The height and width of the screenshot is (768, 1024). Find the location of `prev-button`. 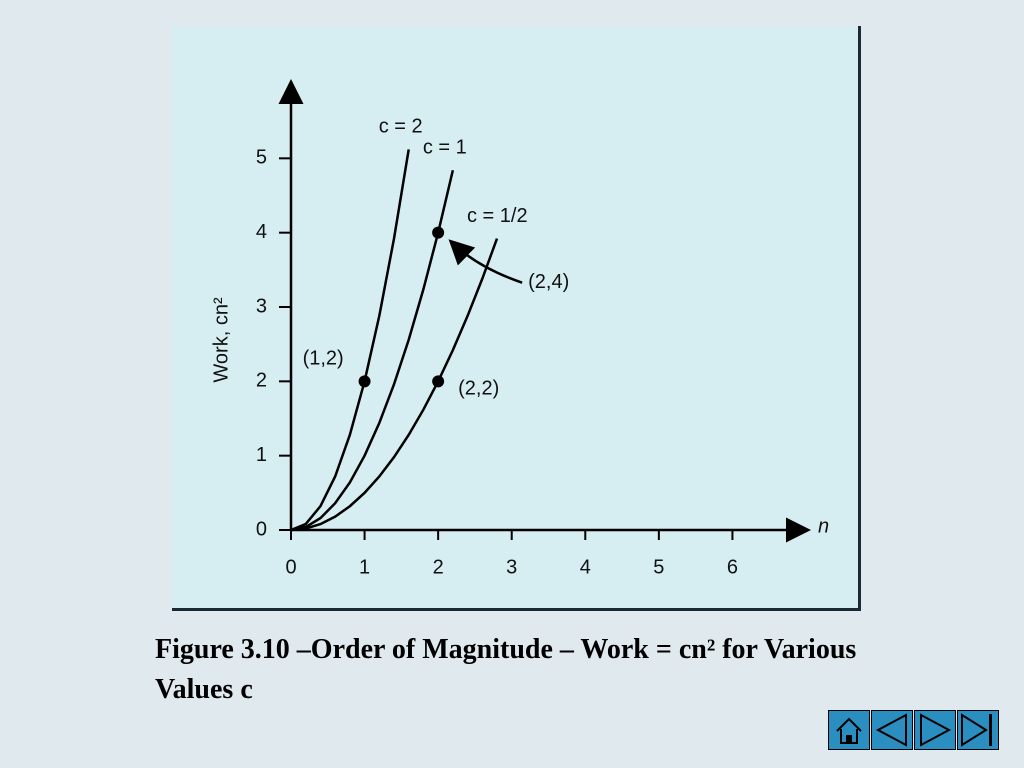

prev-button is located at coordinates (892, 730).